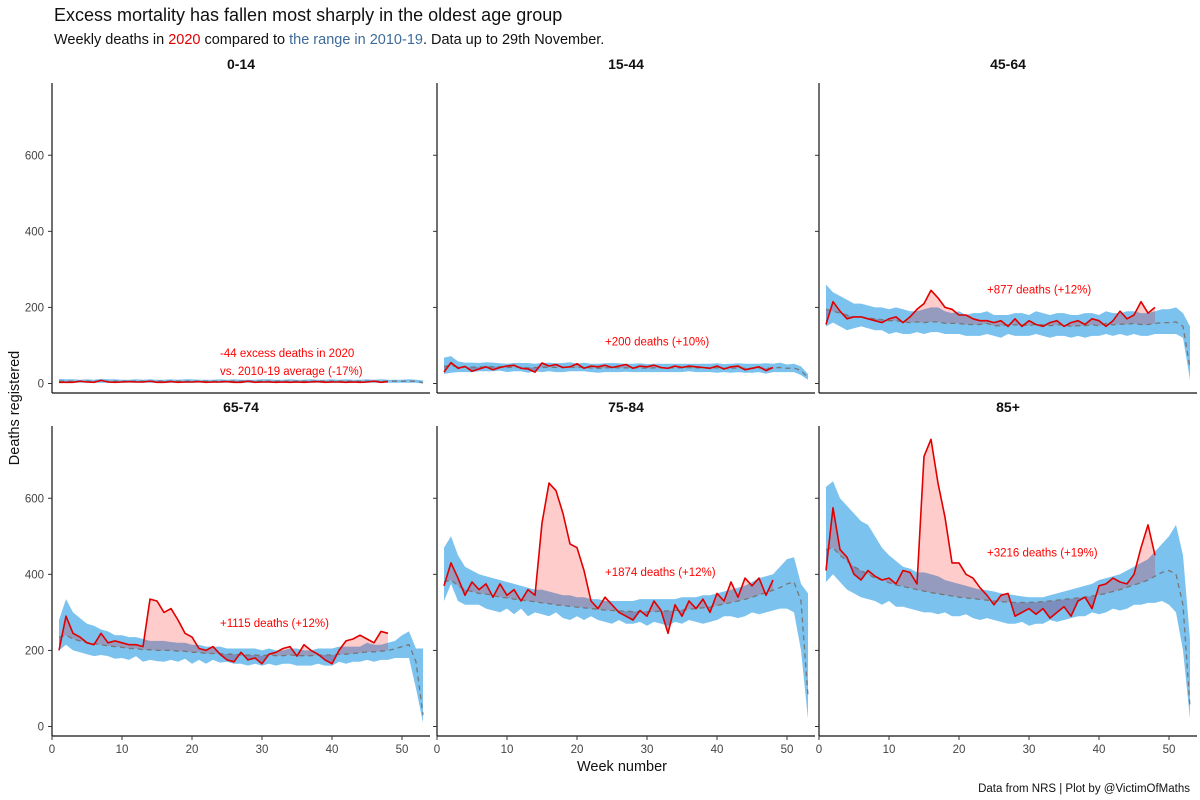 This screenshot has height=800, width=1200. Describe the element at coordinates (111, 40) in the screenshot. I see `subtitle-part-1: Weekly deaths in` at that location.